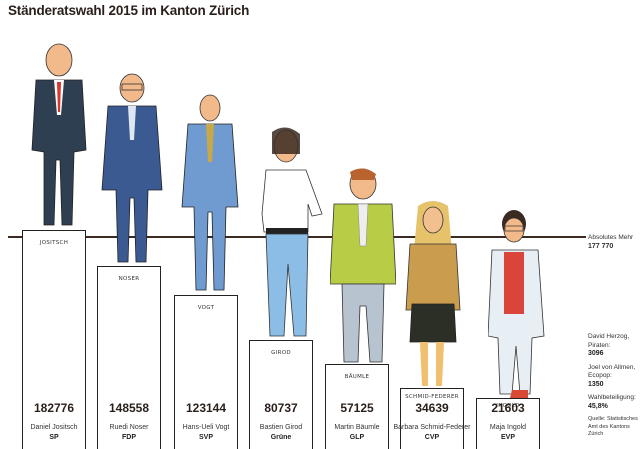 This screenshot has width=640, height=449. I want to click on candidate-name: Bastien Girod, so click(281, 427).